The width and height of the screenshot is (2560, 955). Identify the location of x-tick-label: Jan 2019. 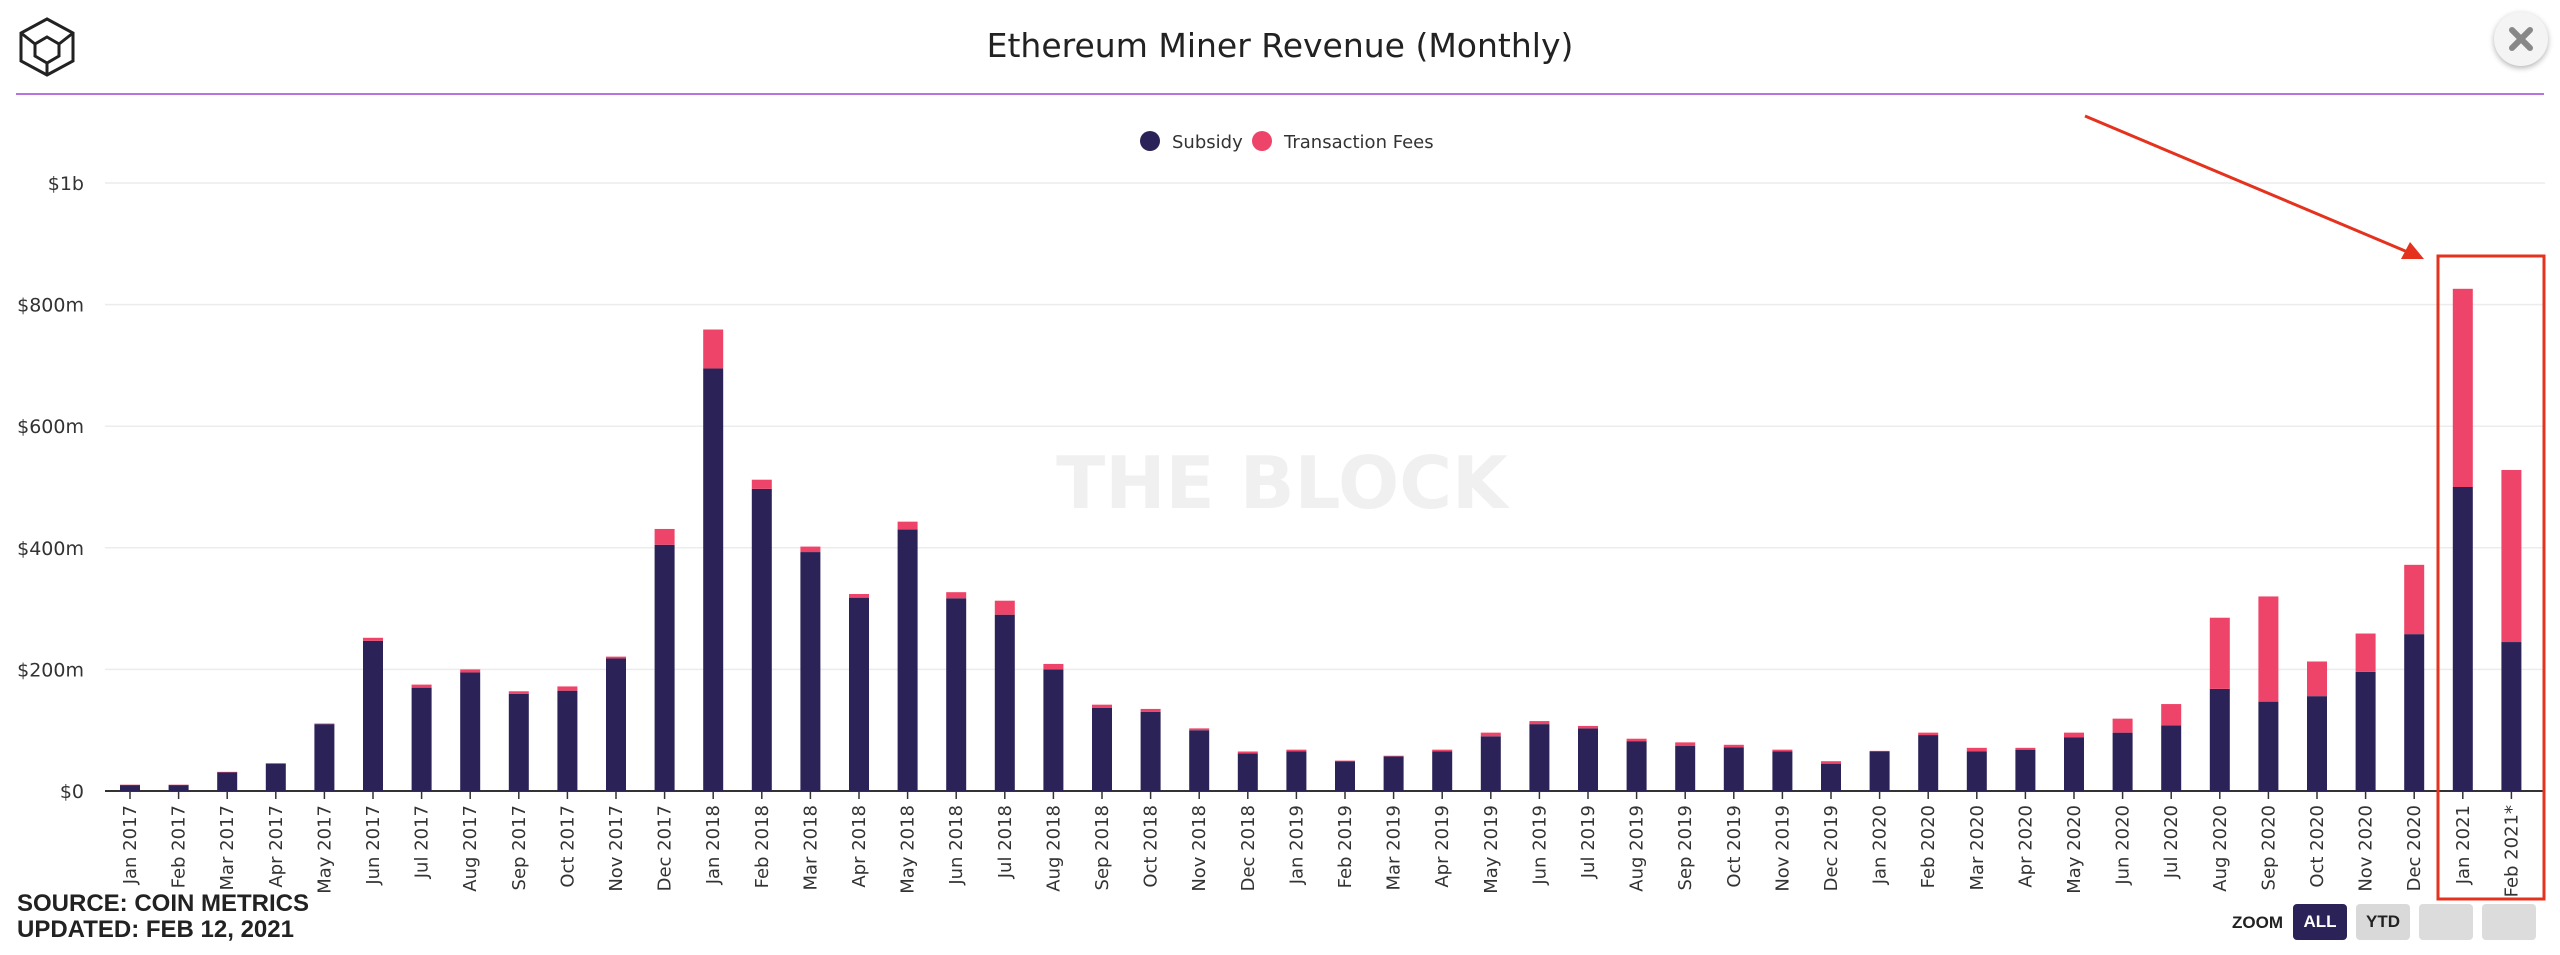
(1296, 845).